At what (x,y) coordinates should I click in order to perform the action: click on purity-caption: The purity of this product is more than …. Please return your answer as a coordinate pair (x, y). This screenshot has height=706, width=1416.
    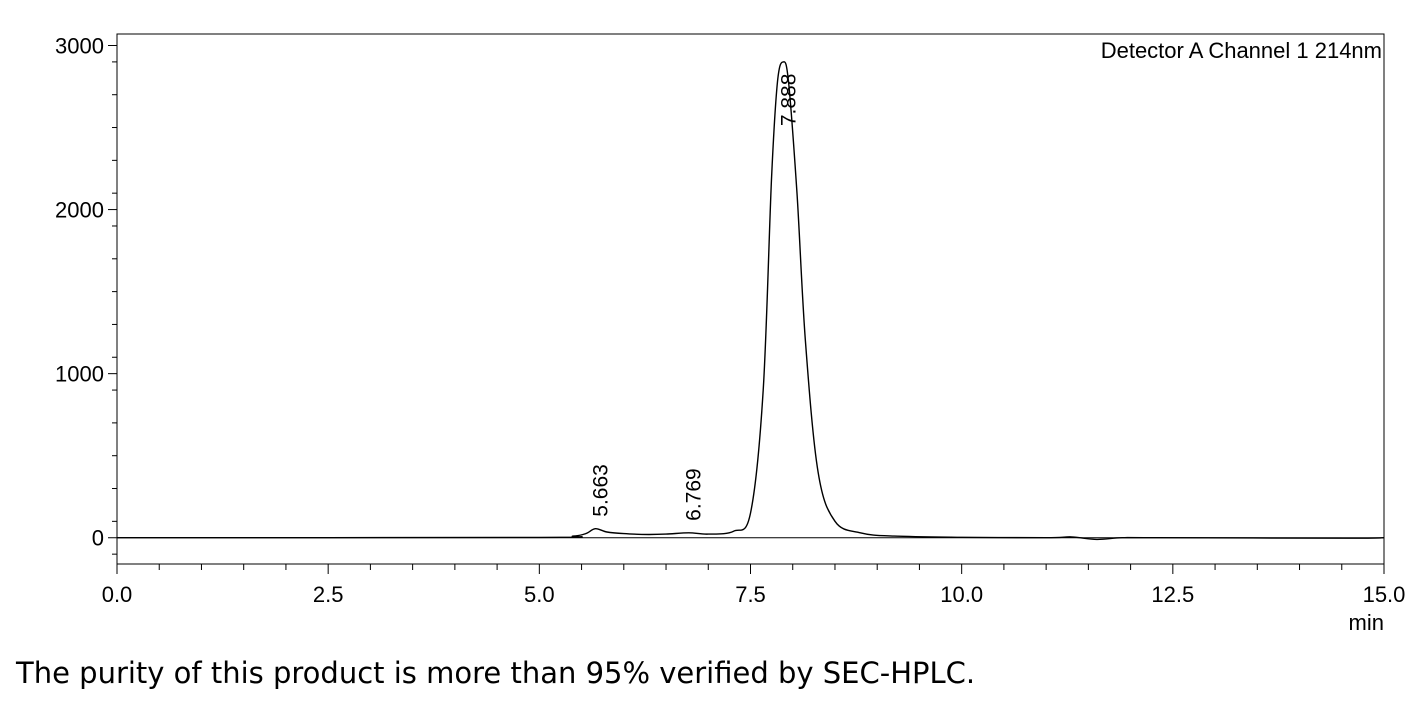
    Looking at the image, I should click on (496, 673).